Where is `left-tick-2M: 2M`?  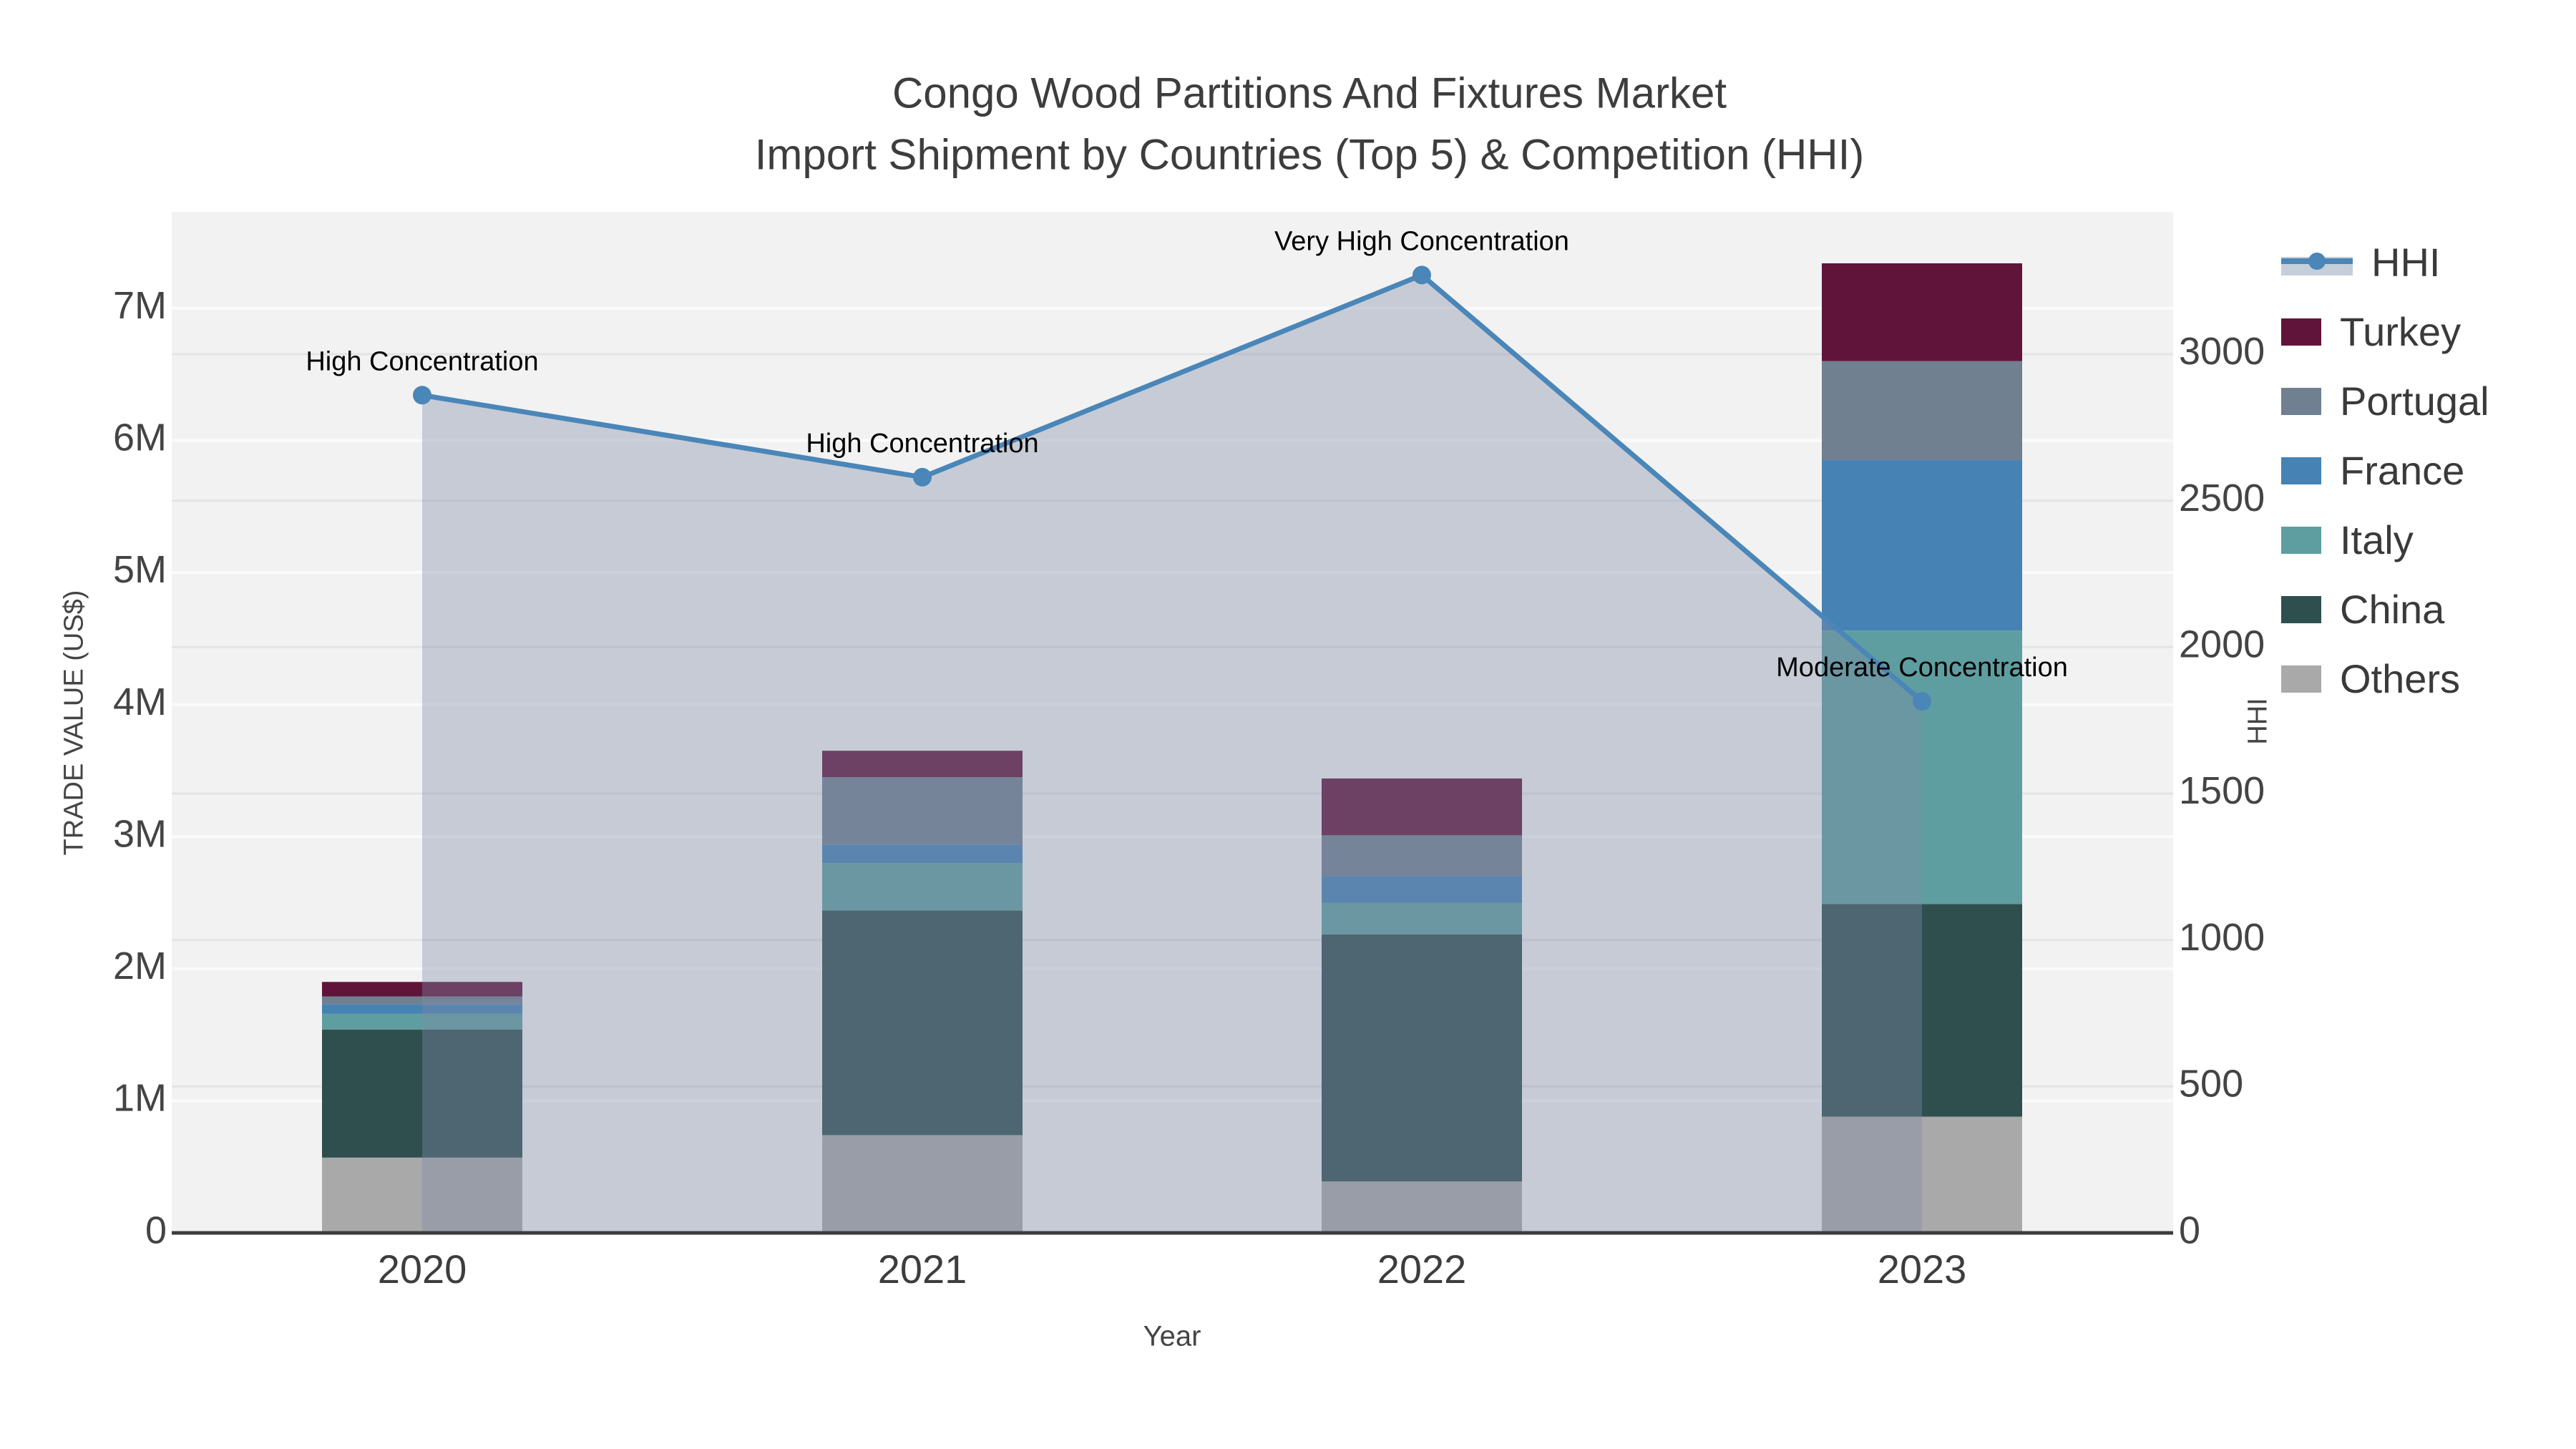 left-tick-2M: 2M is located at coordinates (140, 966).